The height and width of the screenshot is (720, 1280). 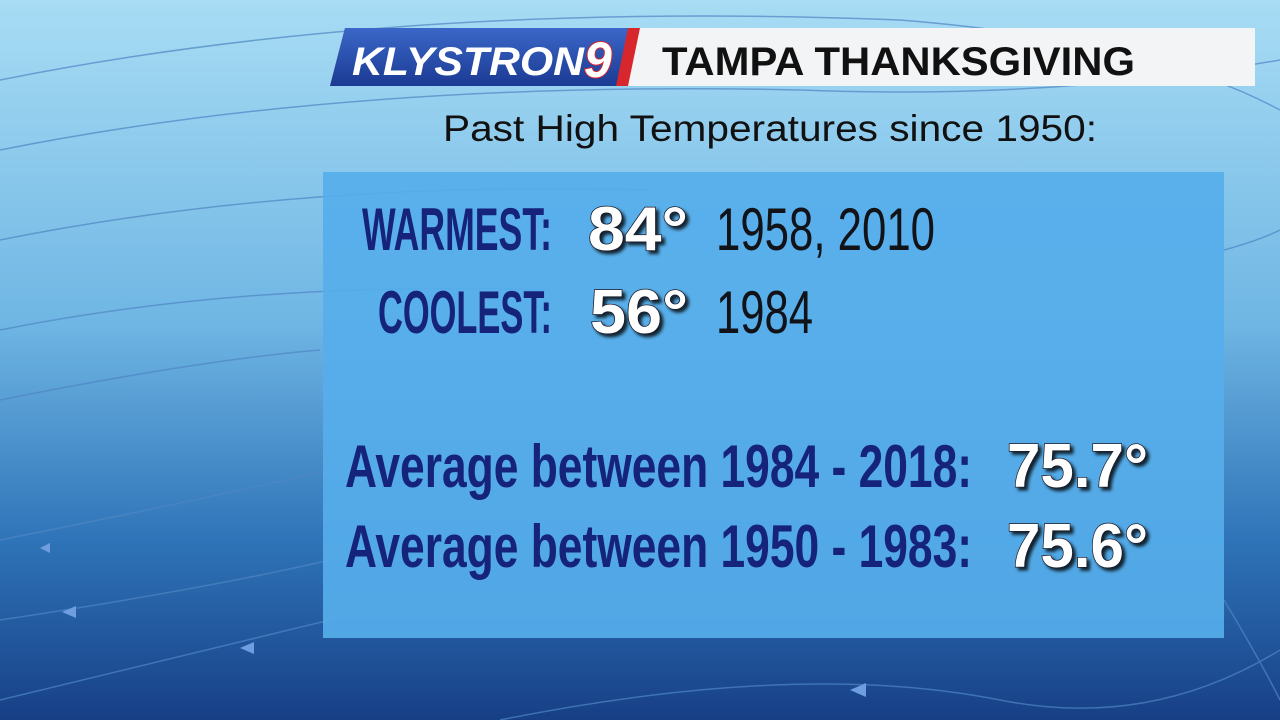 I want to click on title-bar, so click(x=937, y=57).